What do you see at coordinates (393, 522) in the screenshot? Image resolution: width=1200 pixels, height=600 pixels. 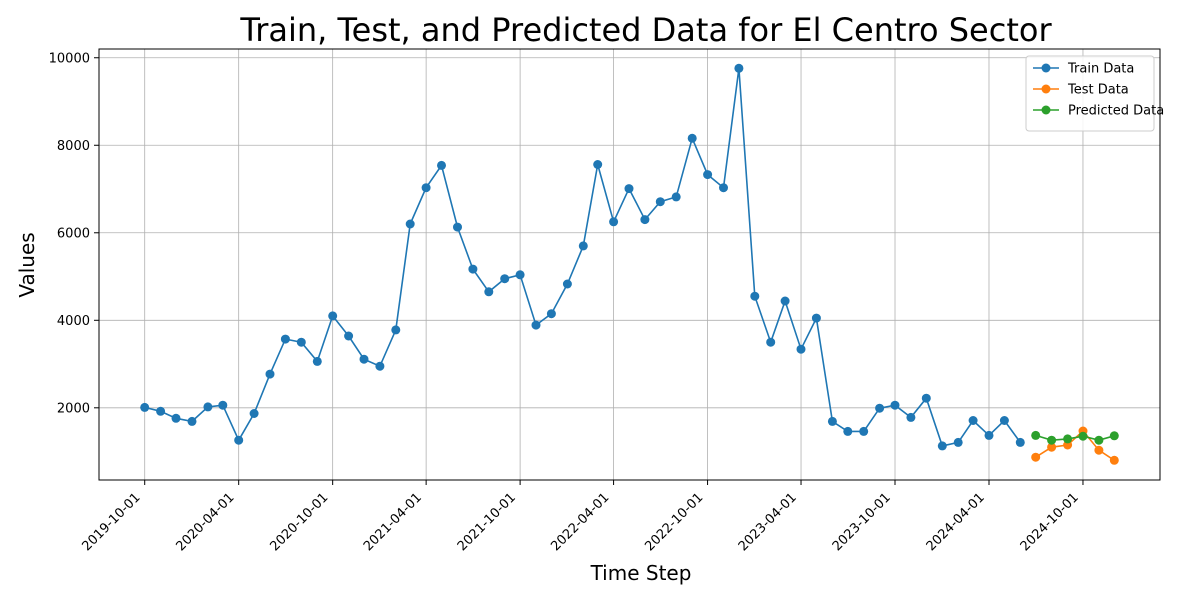 I see `x-tick-label: 2021-04-01` at bounding box center [393, 522].